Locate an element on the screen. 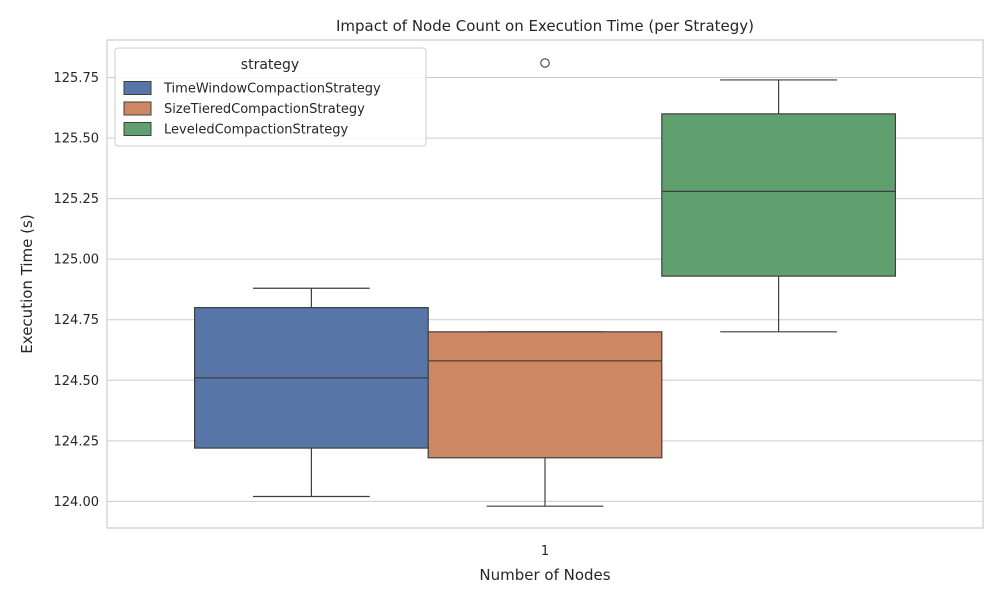 The width and height of the screenshot is (1000, 600). box-LeveledCompactionStrategy is located at coordinates (778, 206).